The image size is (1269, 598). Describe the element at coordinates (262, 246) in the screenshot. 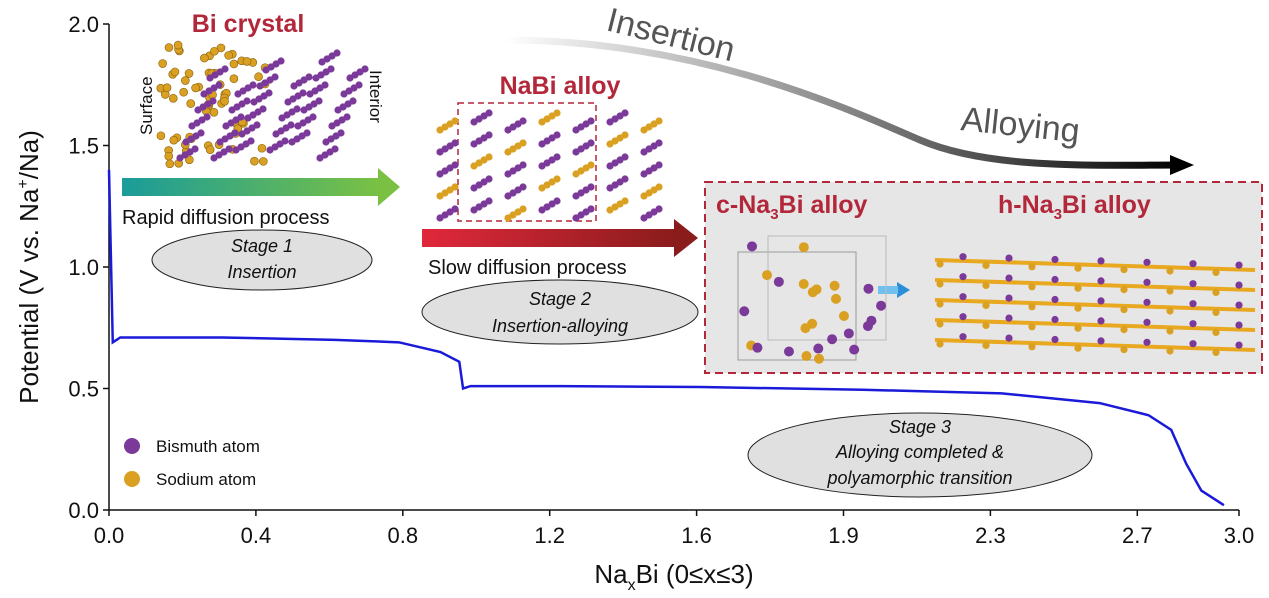

I see `annotation: Stage 1` at that location.